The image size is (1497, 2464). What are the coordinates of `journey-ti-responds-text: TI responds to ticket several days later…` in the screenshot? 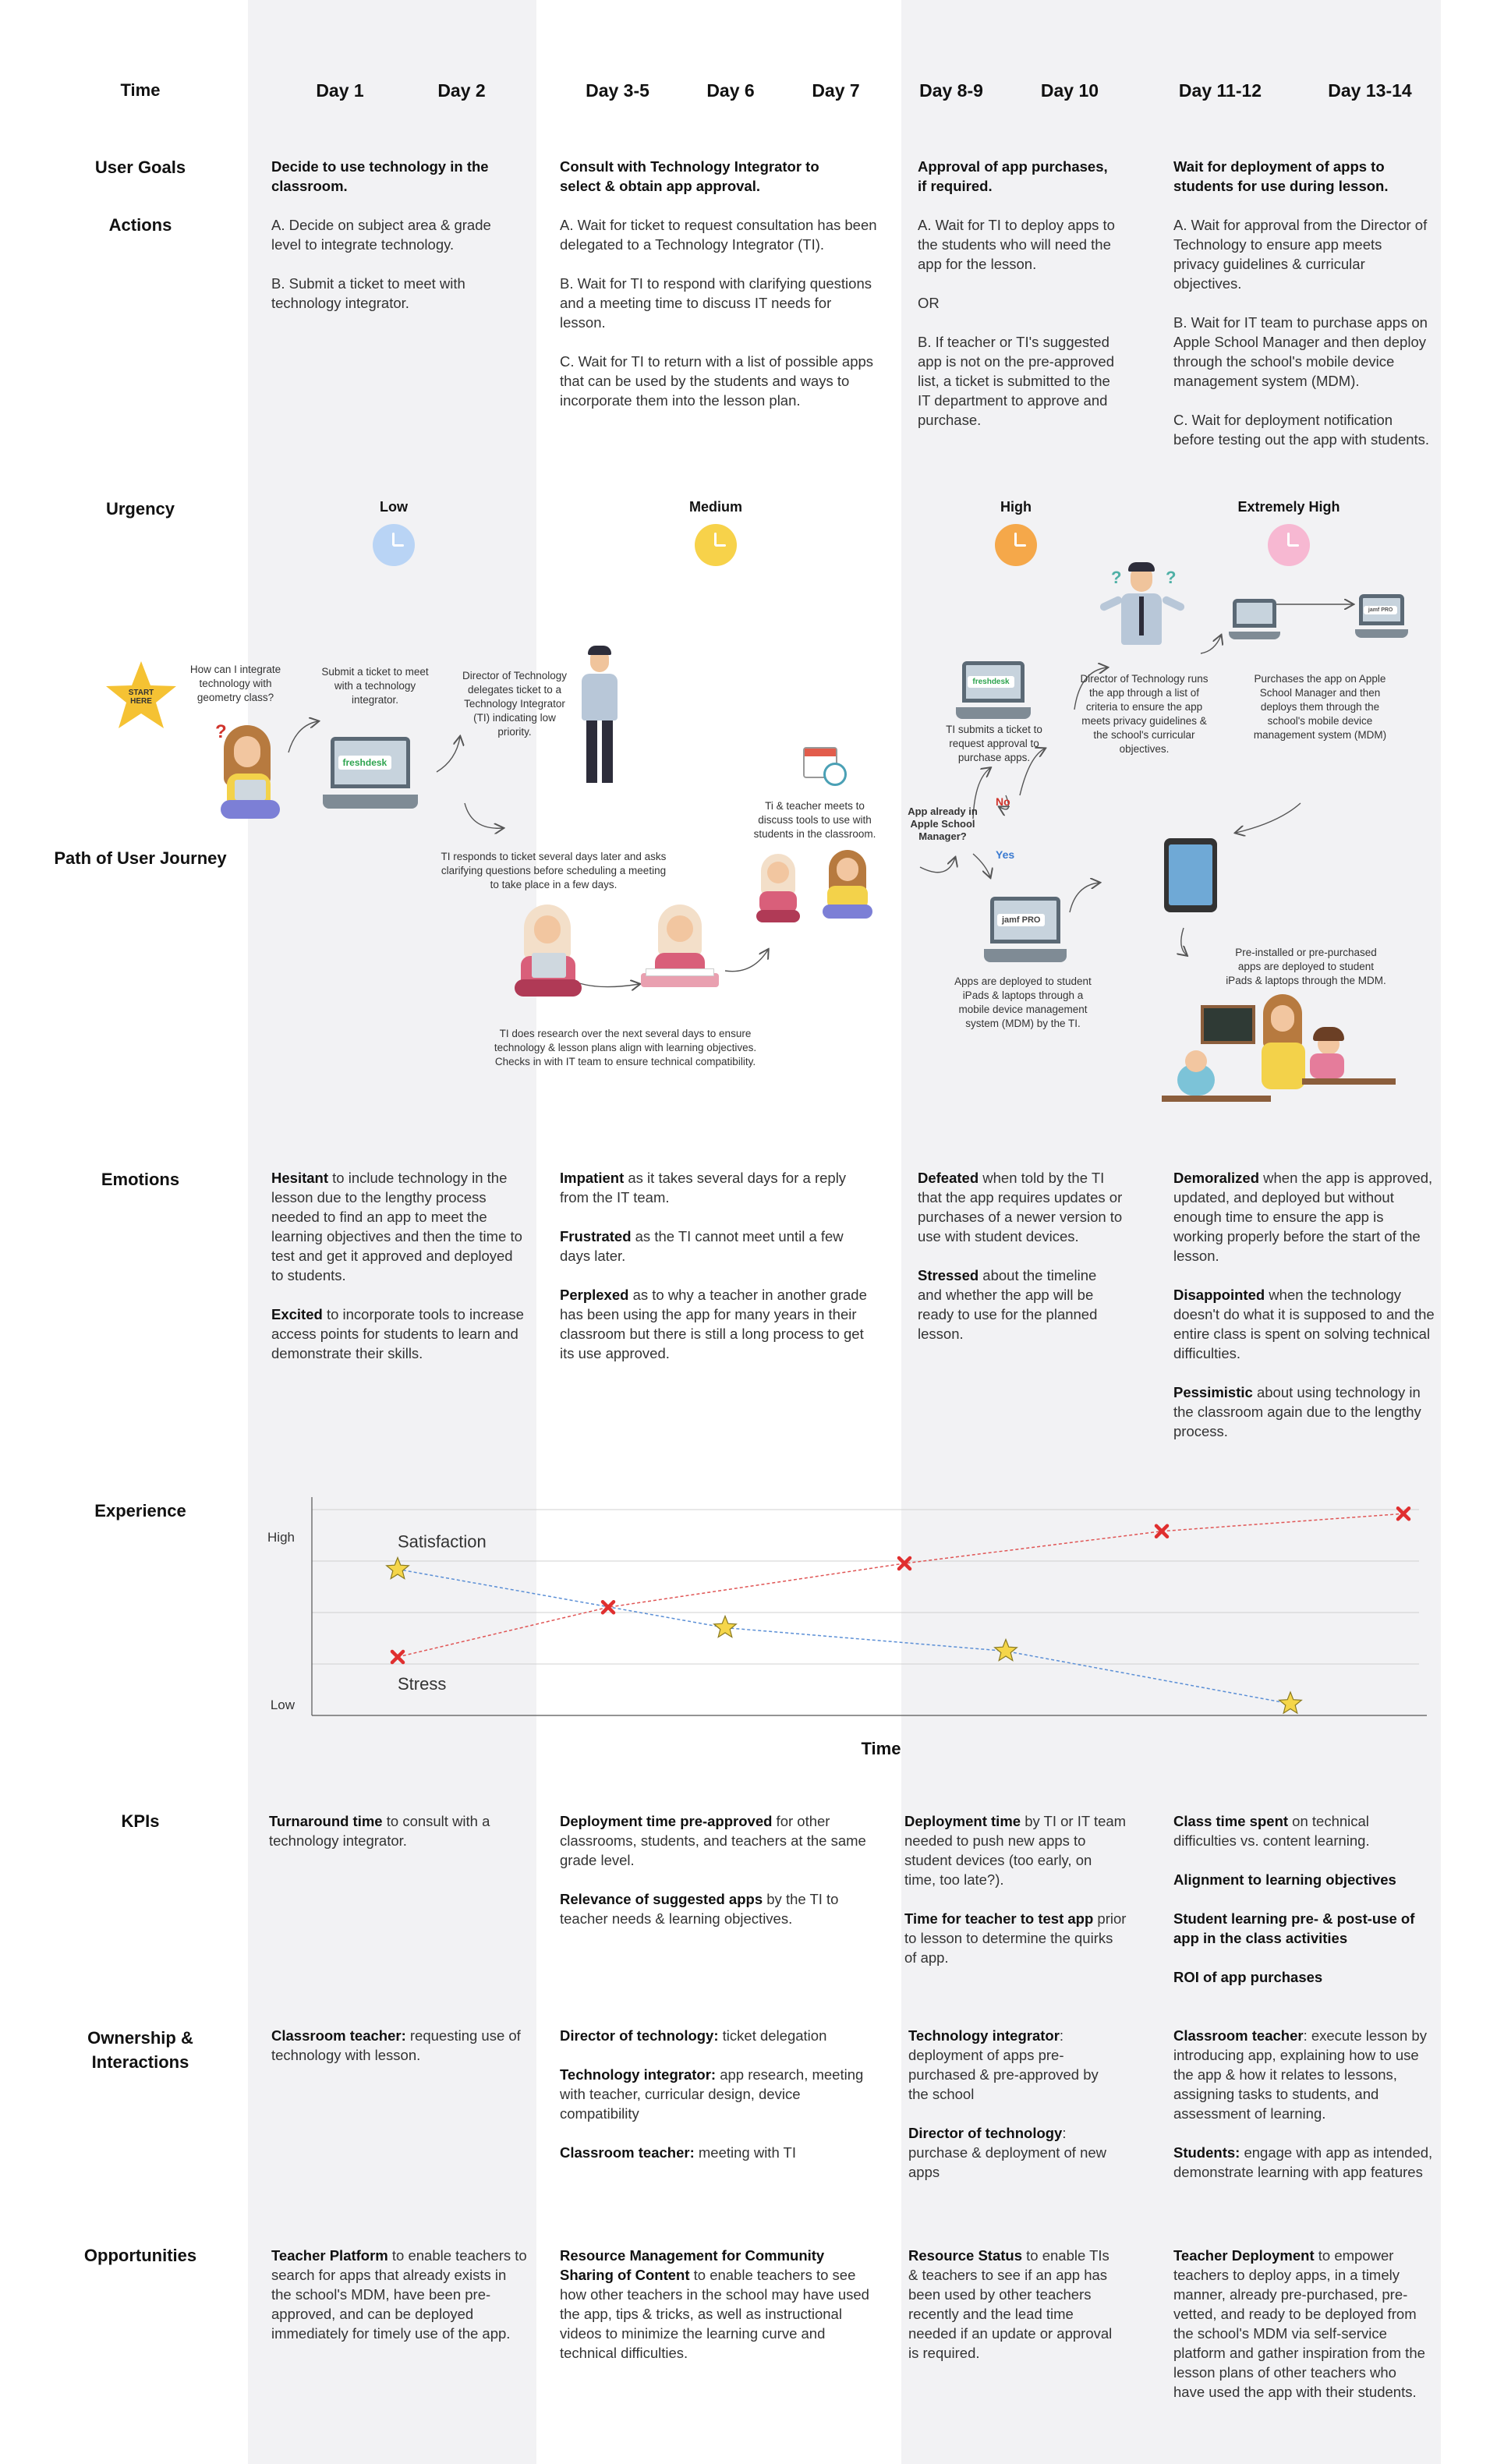 It's located at (554, 870).